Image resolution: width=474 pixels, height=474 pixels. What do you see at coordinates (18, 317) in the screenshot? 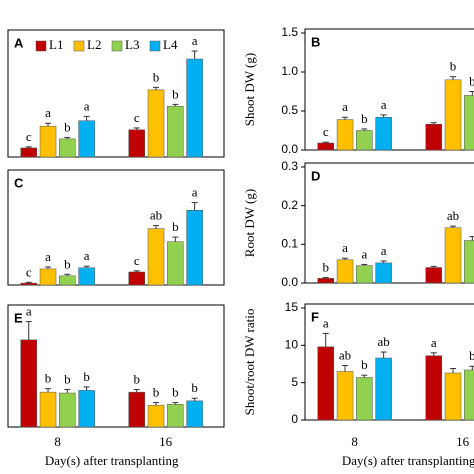
I see `panel-label: E` at bounding box center [18, 317].